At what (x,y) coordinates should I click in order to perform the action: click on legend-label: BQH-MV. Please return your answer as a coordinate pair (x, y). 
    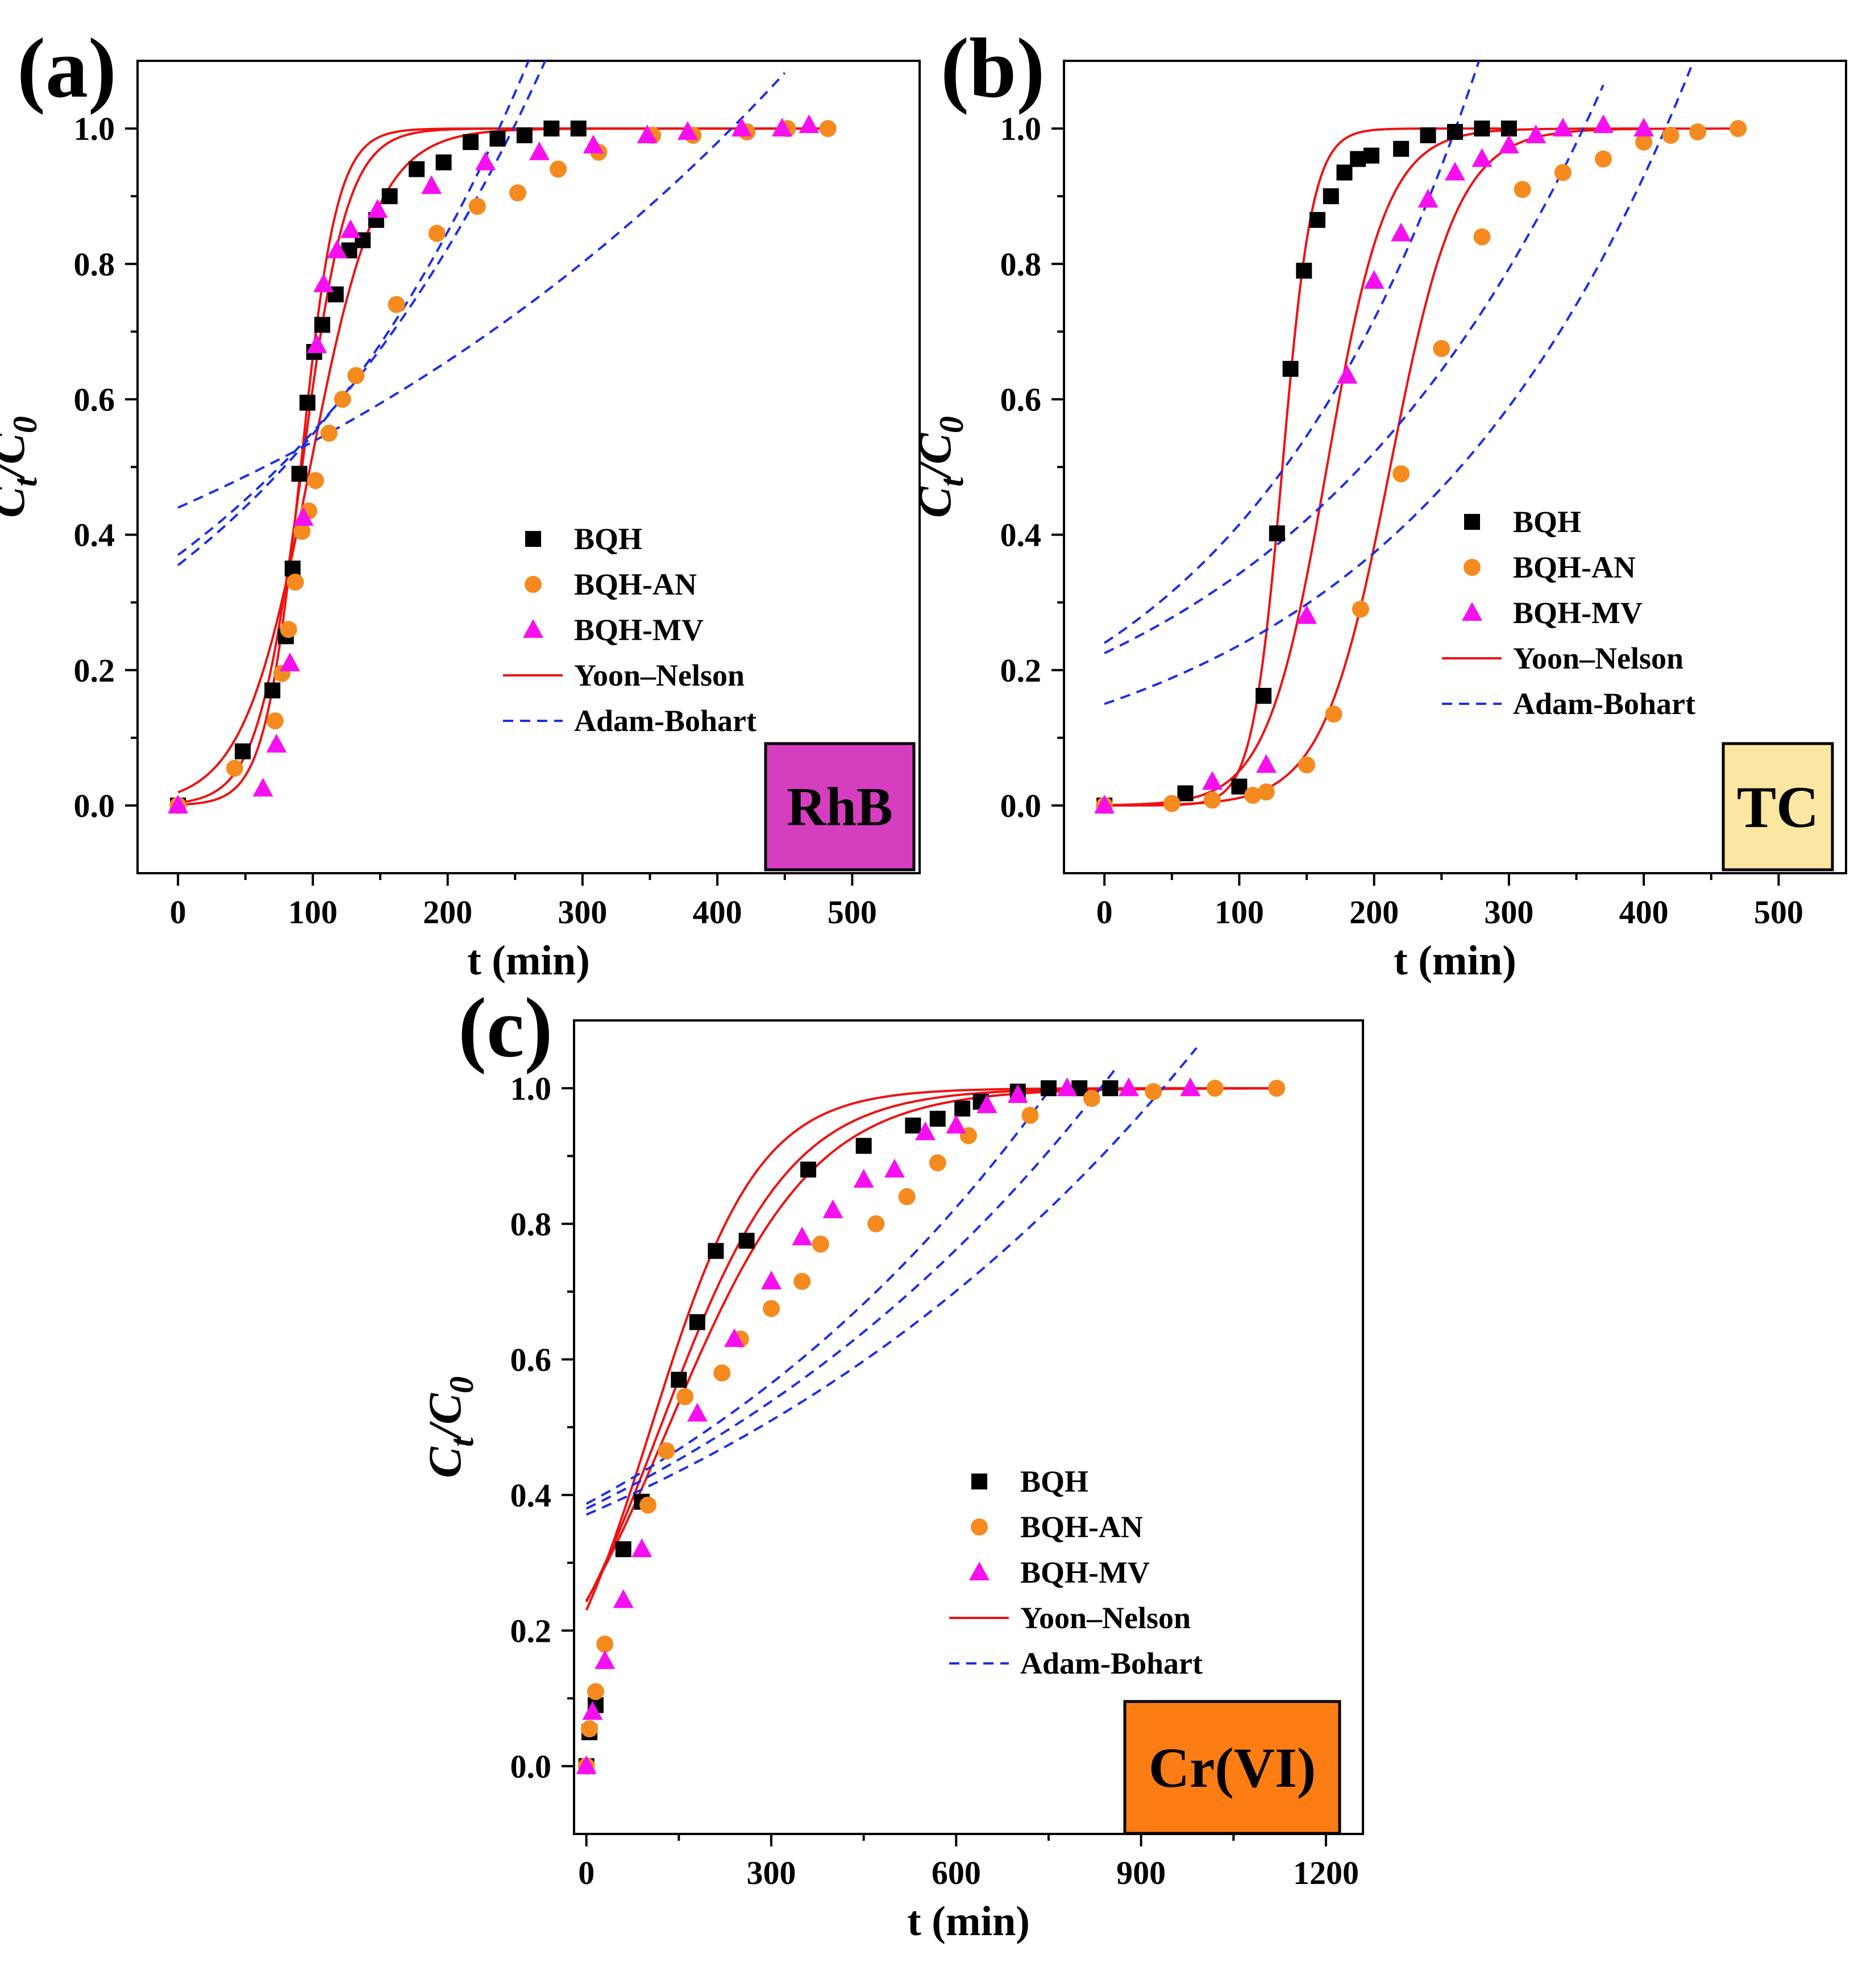
    Looking at the image, I should click on (639, 630).